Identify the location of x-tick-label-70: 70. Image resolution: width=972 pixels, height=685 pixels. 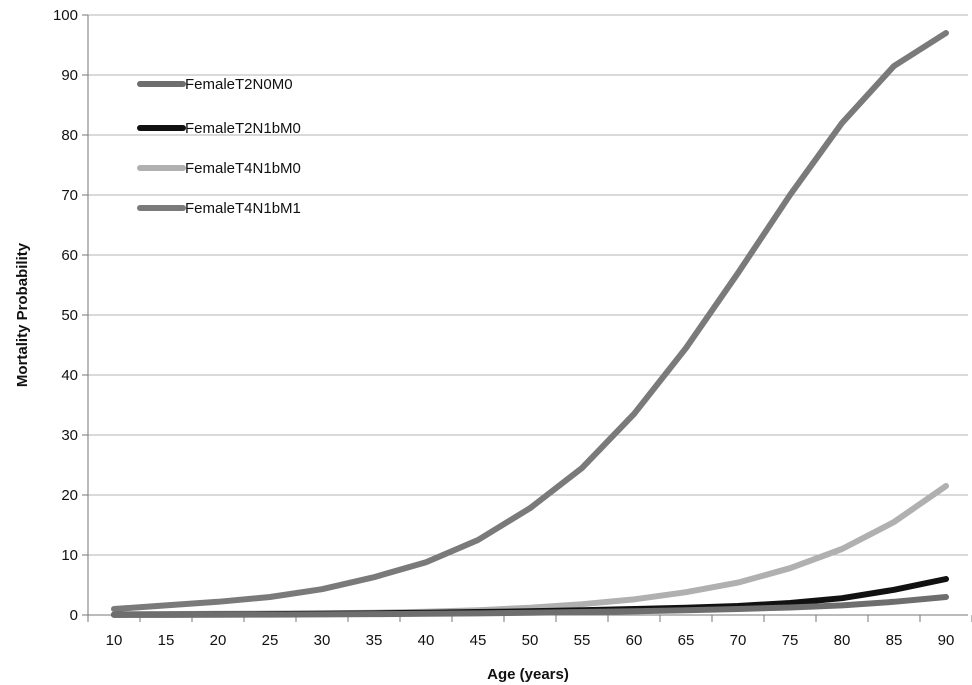
(738, 640).